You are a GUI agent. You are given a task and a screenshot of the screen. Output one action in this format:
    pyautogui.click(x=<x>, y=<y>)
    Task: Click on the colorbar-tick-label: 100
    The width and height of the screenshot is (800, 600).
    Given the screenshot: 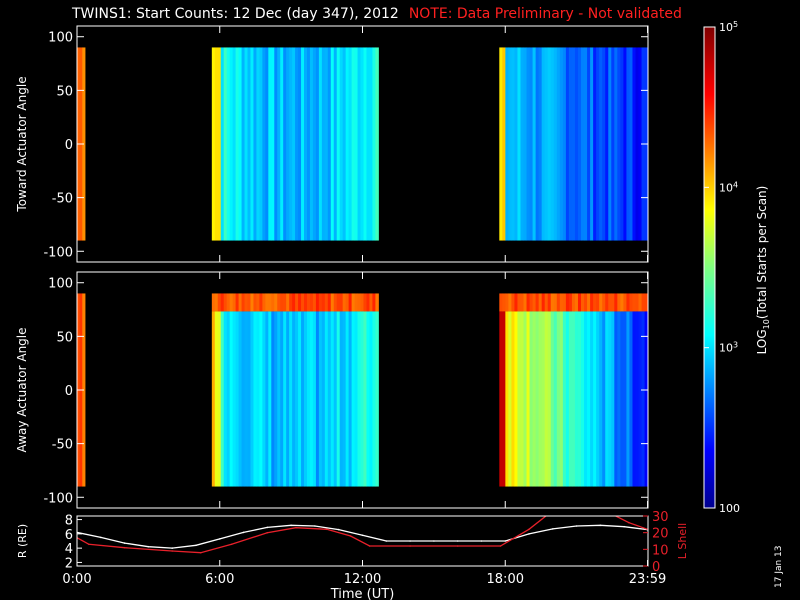 What is the action you would take?
    pyautogui.click(x=729, y=508)
    